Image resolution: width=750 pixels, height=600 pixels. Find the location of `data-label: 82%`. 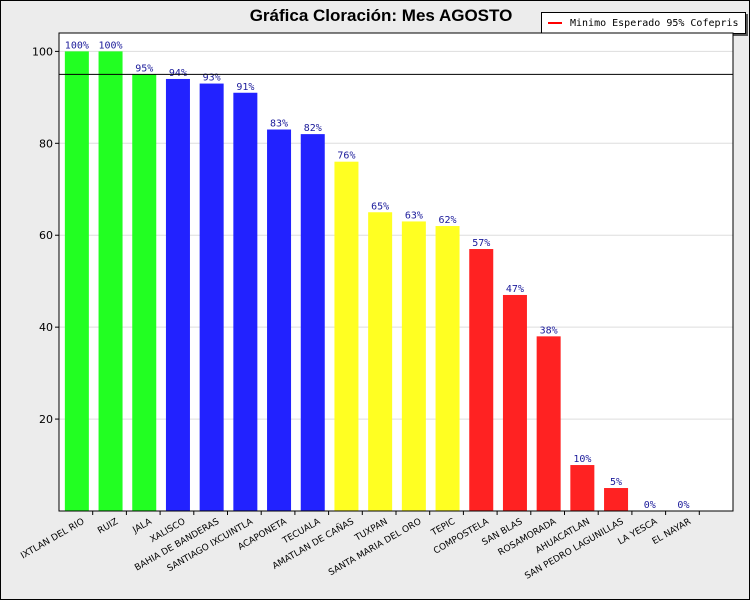

data-label: 82% is located at coordinates (313, 128).